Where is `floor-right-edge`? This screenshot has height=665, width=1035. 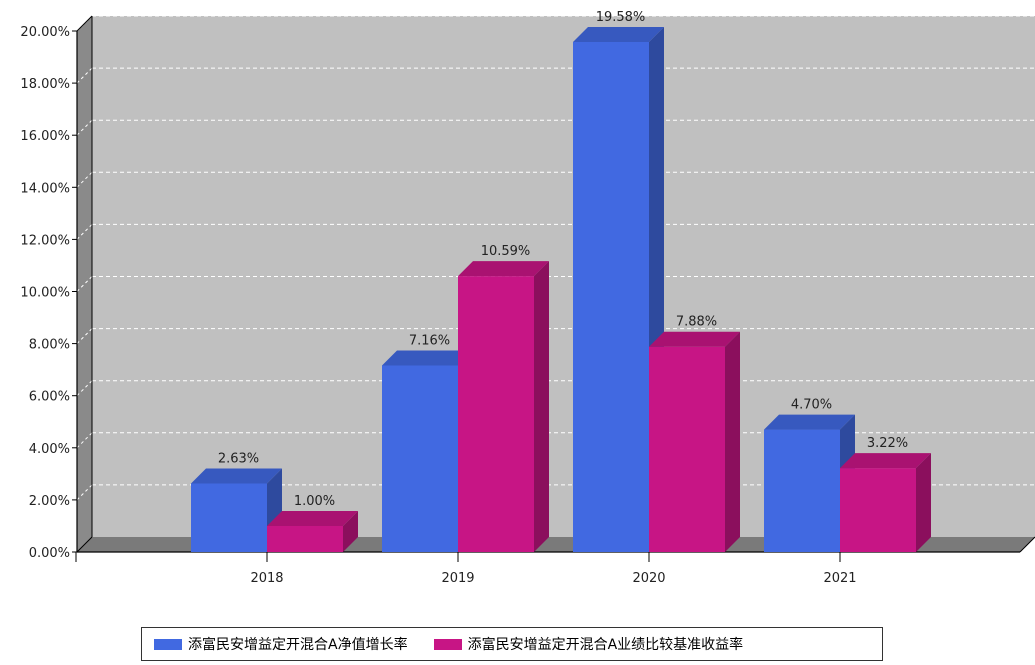
floor-right-edge is located at coordinates (1027, 544).